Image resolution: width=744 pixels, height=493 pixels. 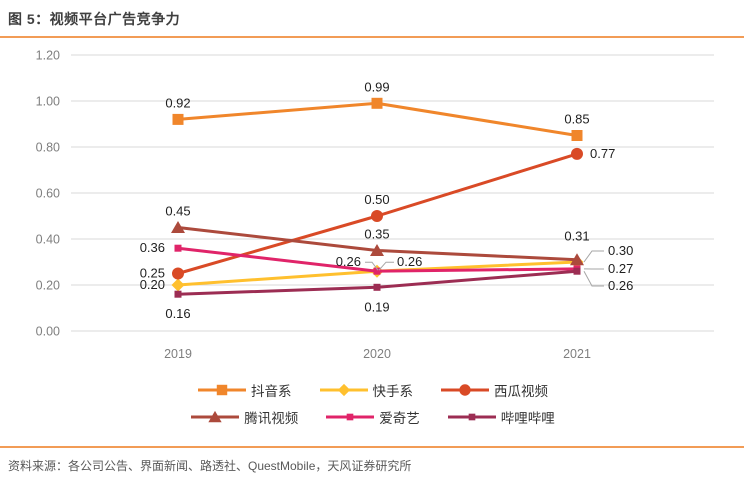 I want to click on data-label: 0.27, so click(x=620, y=268).